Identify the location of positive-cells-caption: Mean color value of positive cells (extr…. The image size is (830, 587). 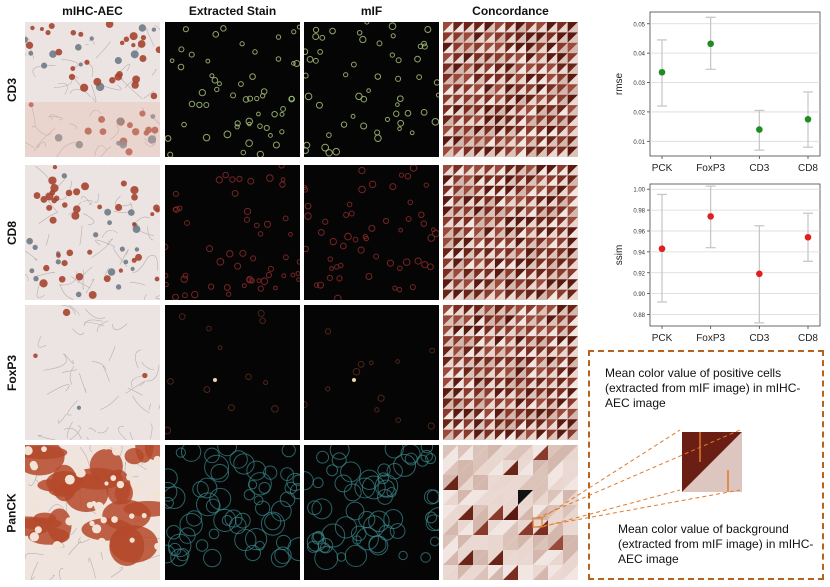
(703, 388).